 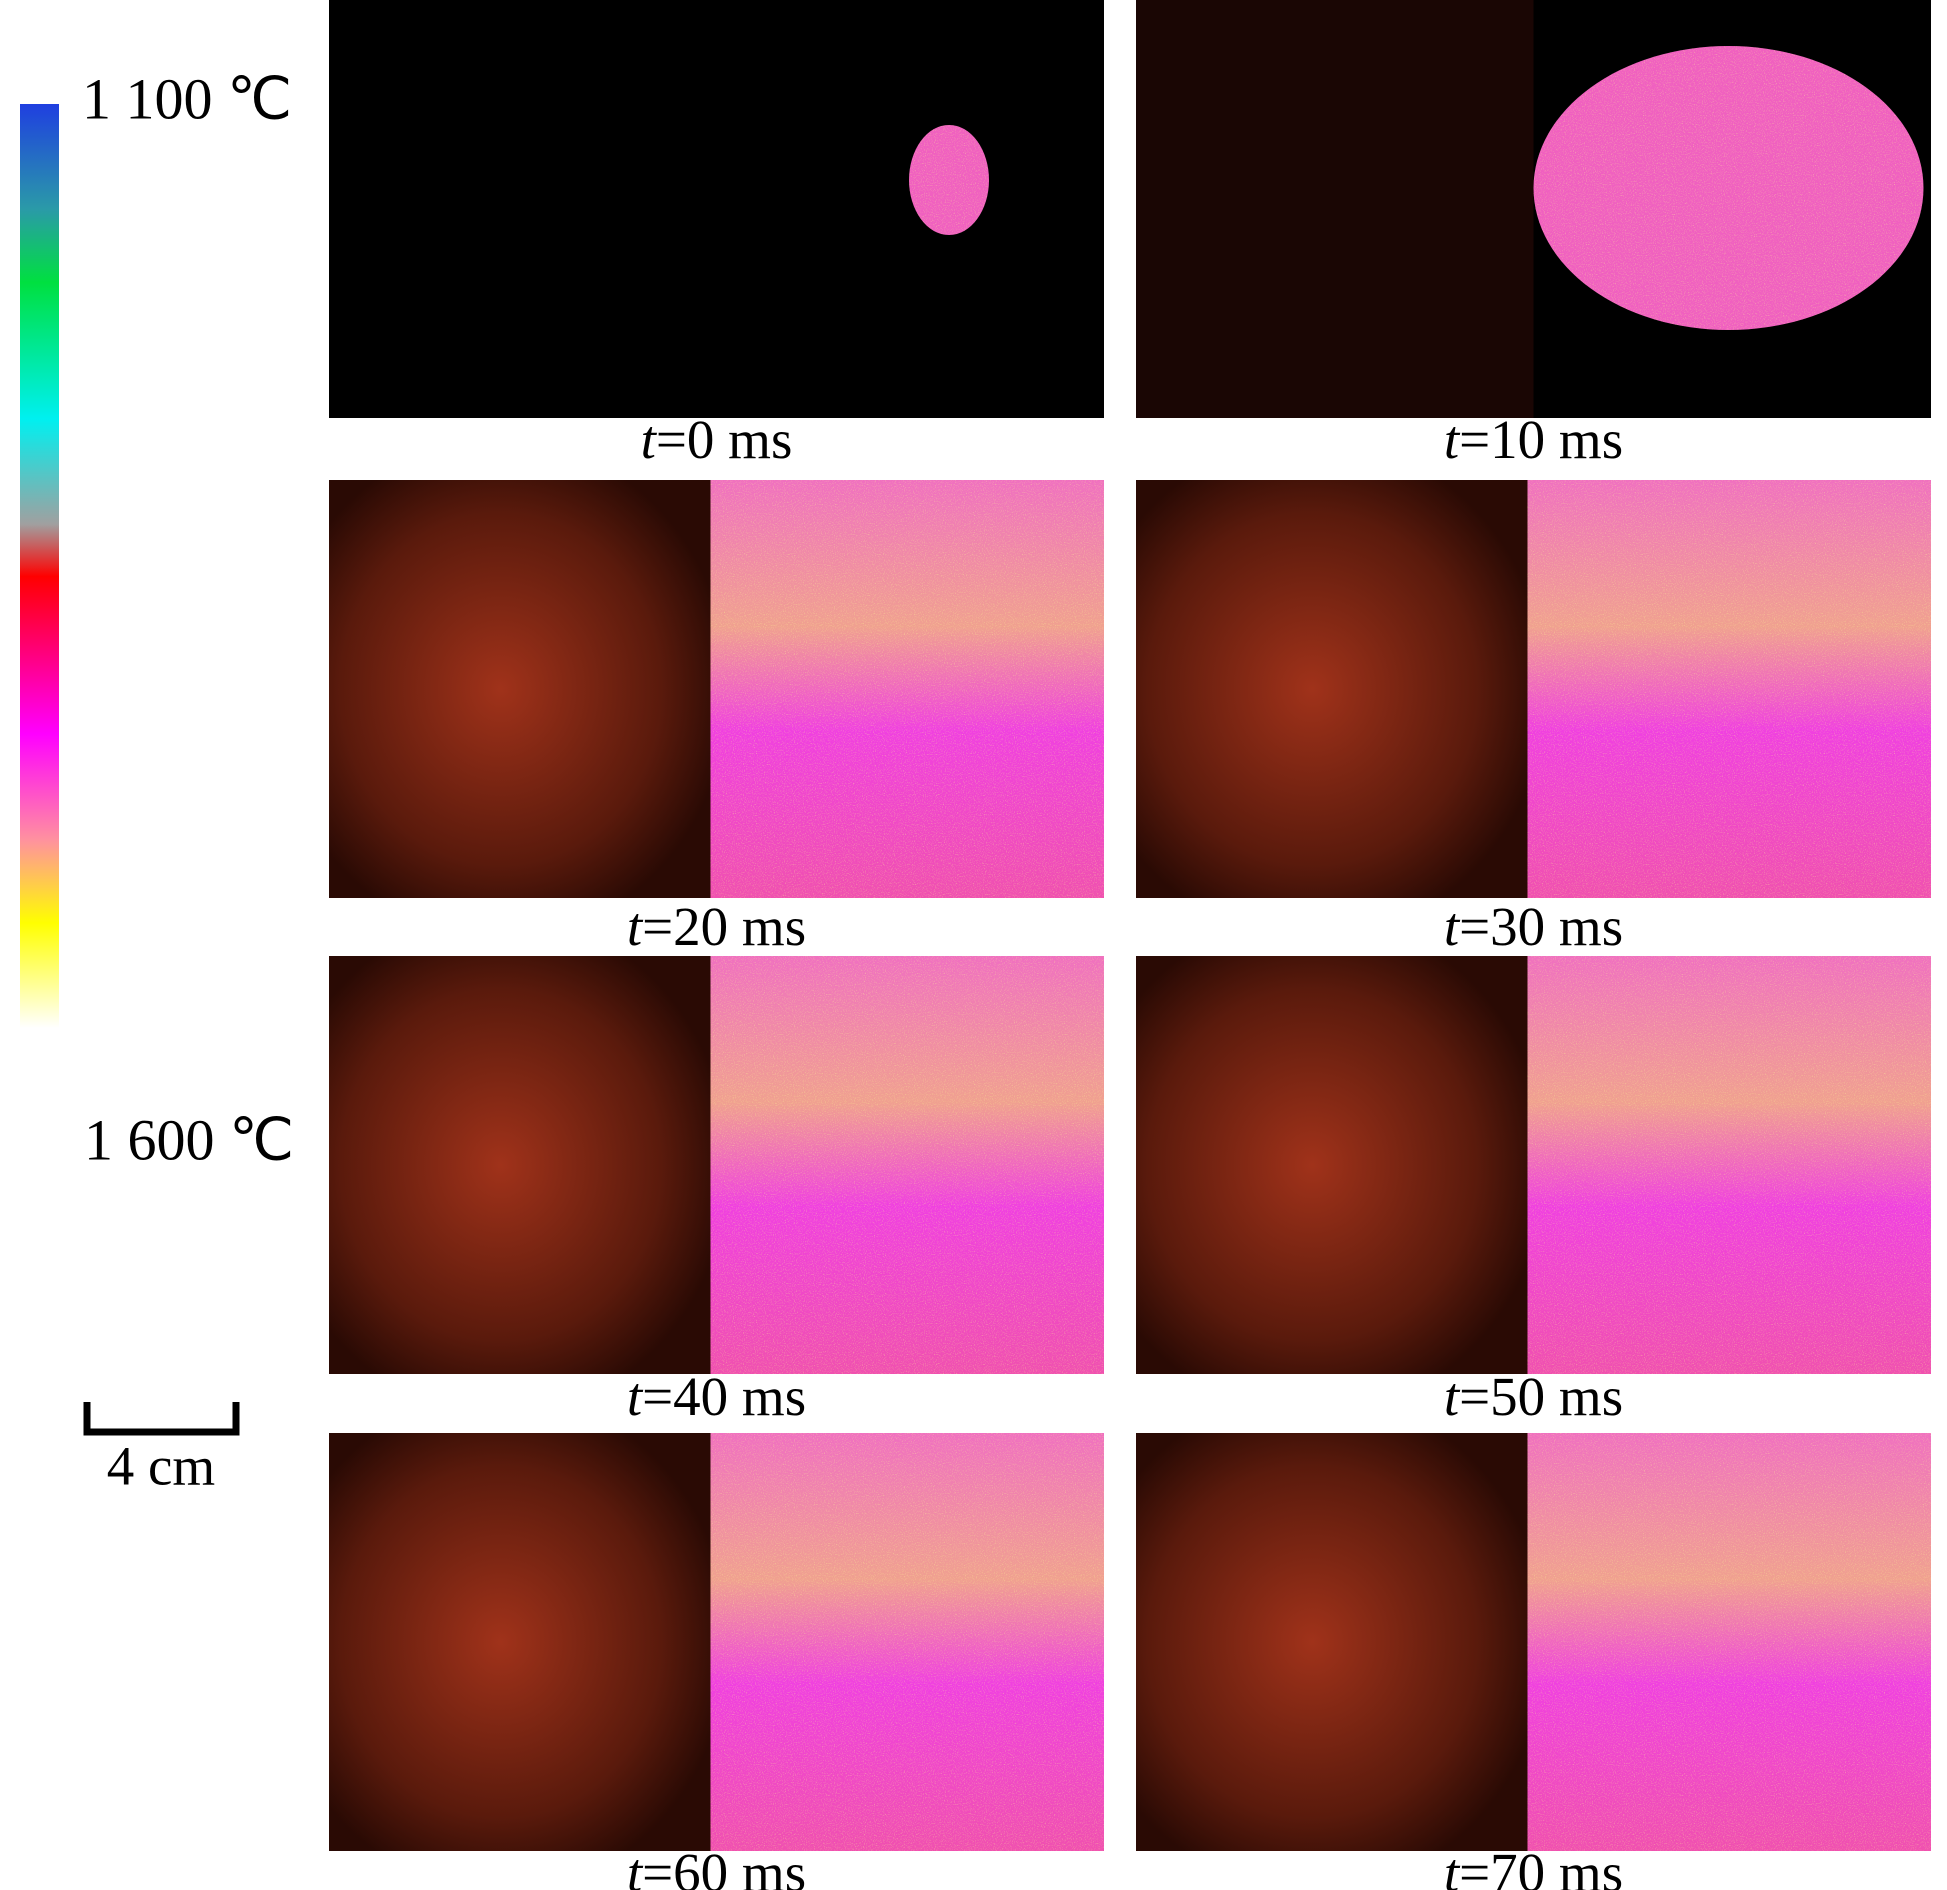 I want to click on scale-bar-label: 4 cm, so click(x=161, y=1466).